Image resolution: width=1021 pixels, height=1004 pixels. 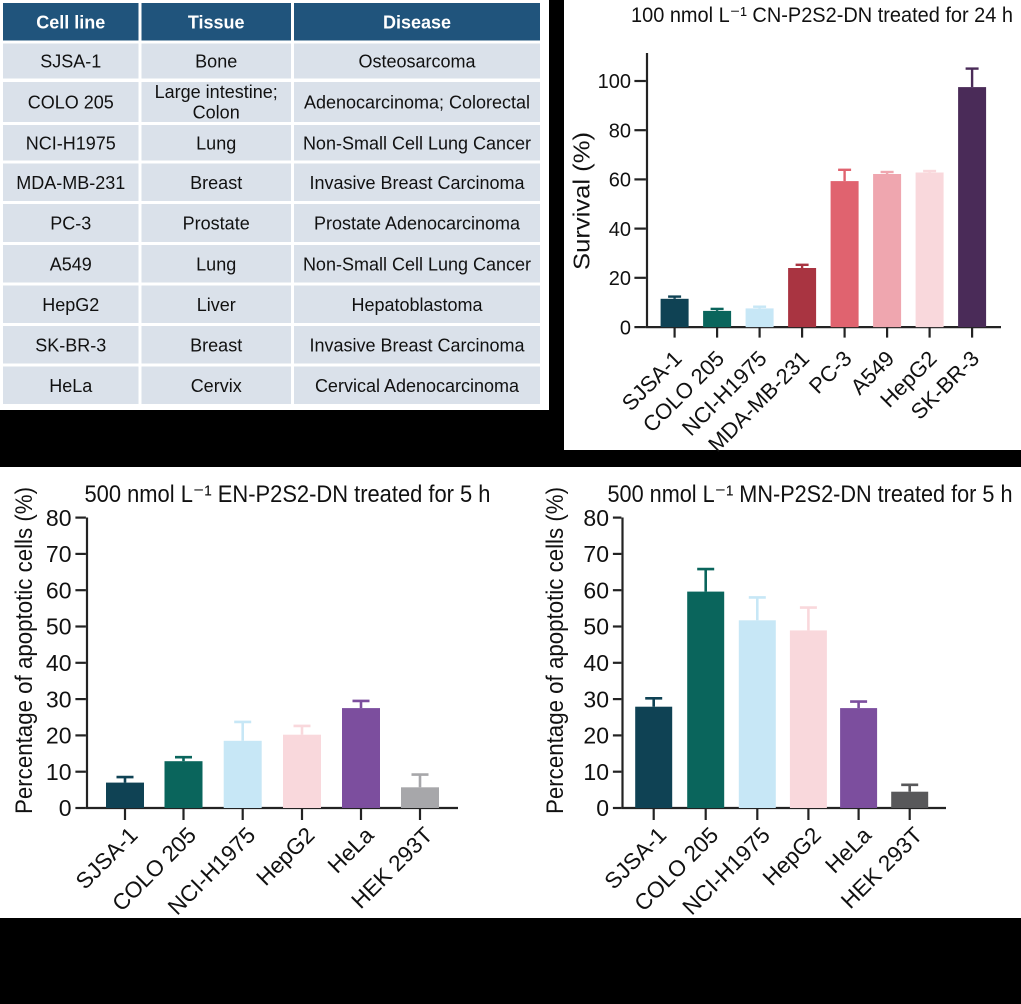 I want to click on svg-text: SJSA-1, so click(x=70, y=62).